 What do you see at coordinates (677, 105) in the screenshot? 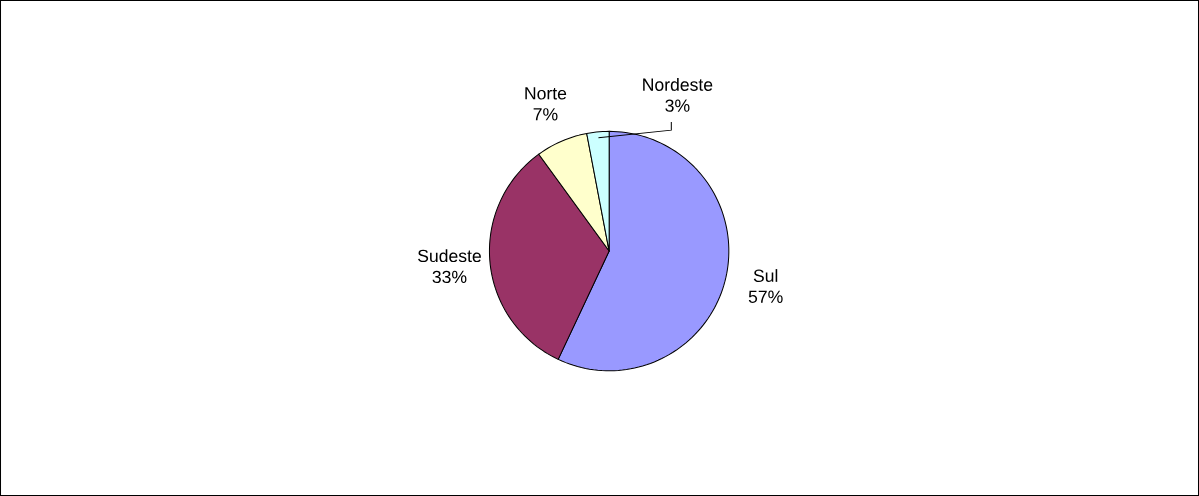
I see `data-label: 3%` at bounding box center [677, 105].